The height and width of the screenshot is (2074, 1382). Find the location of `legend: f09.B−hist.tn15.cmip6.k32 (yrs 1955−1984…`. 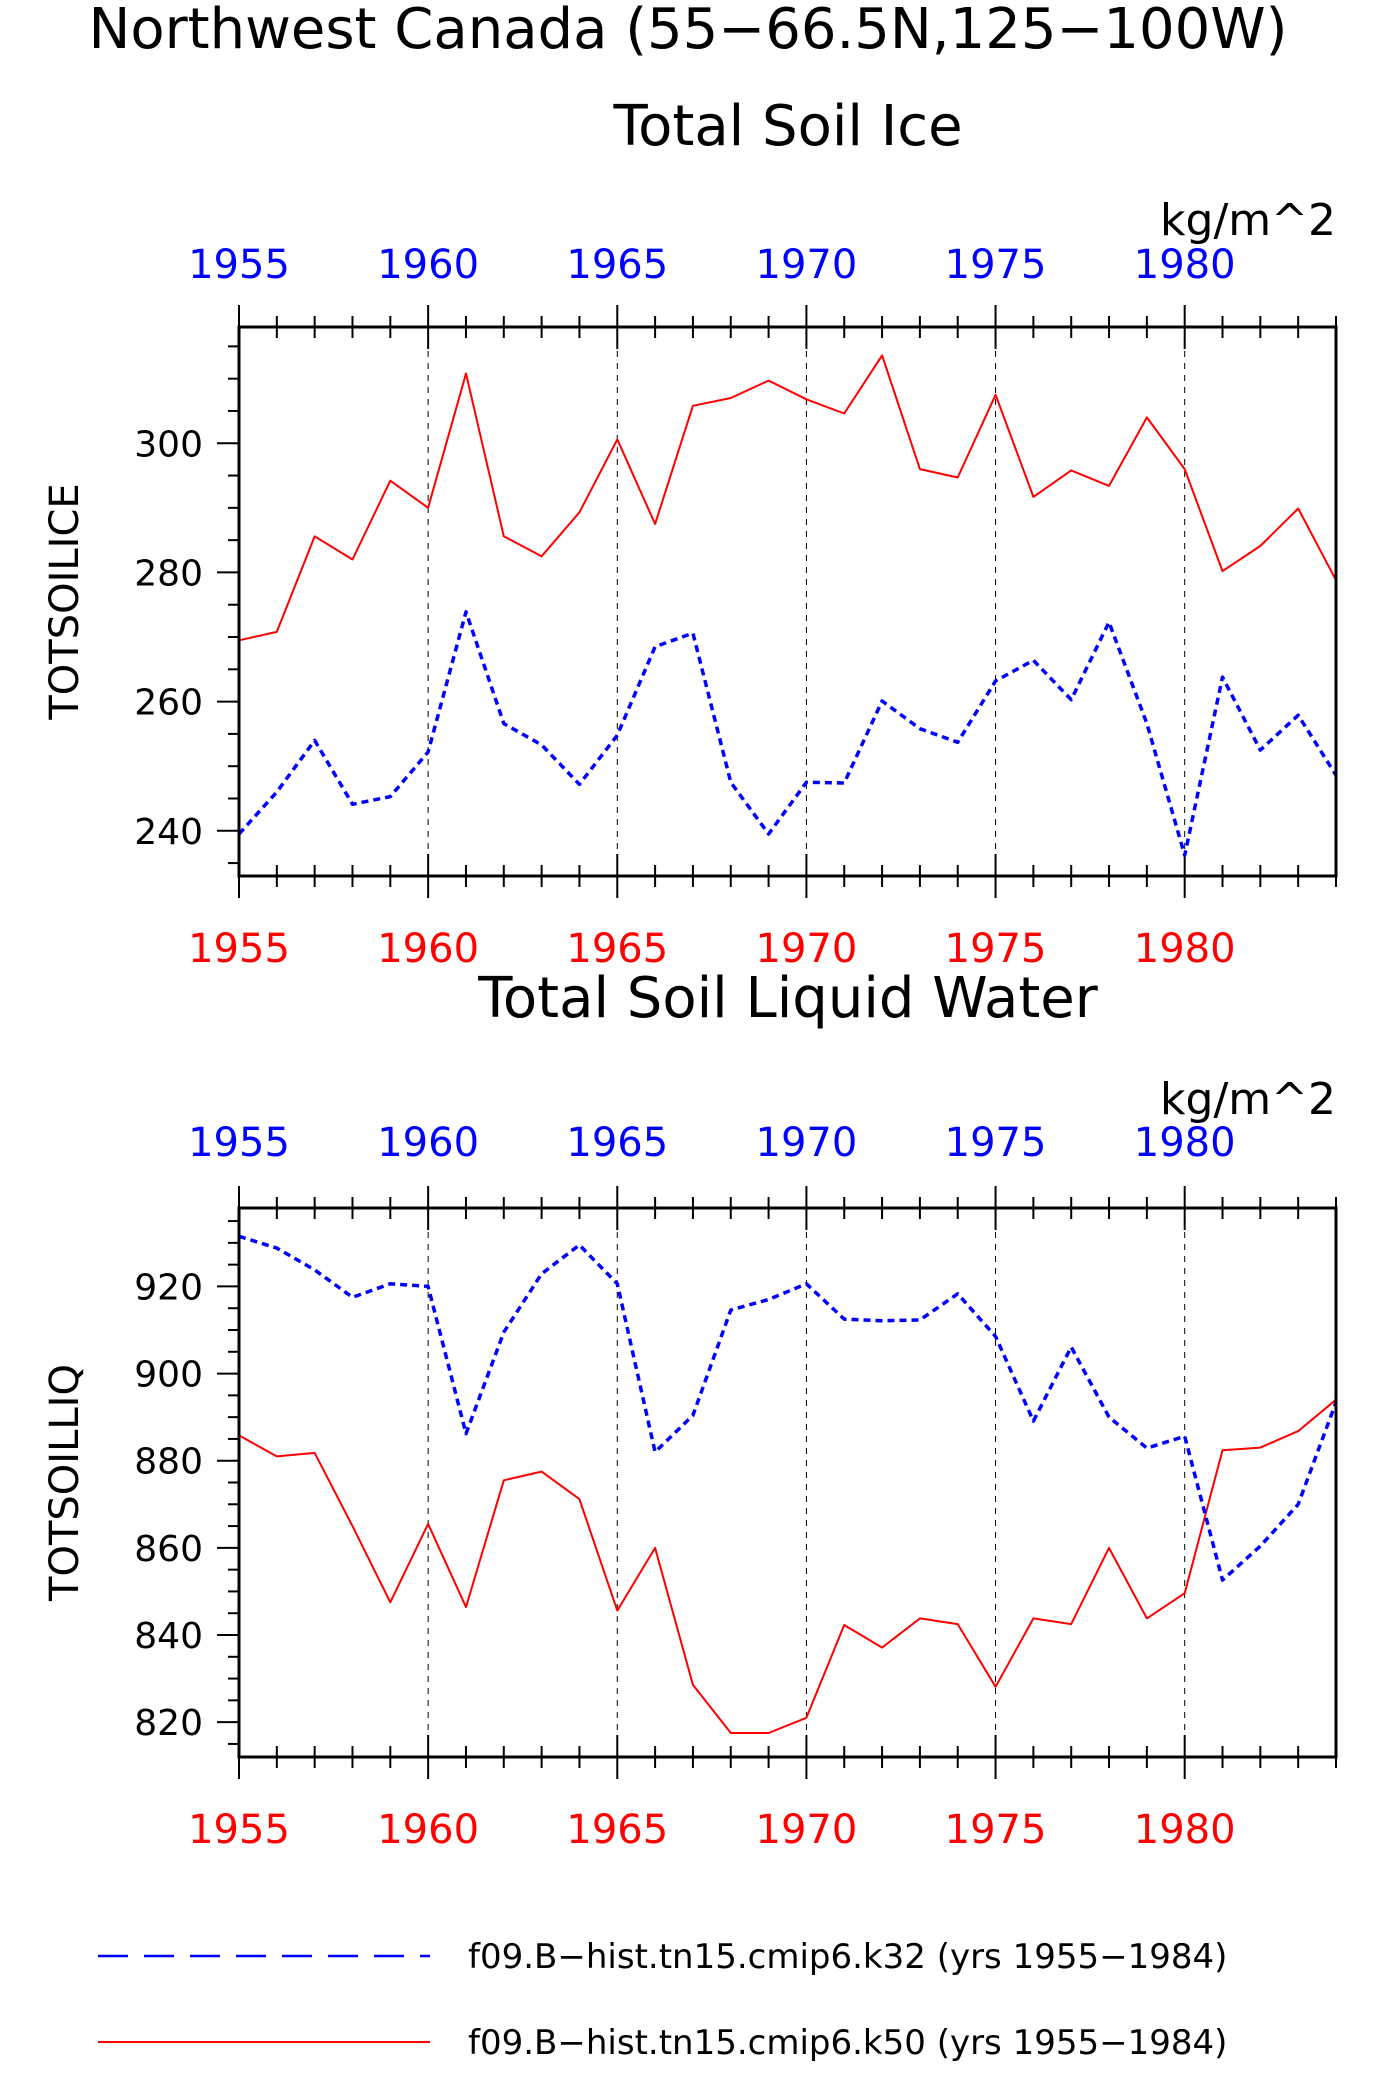

legend: f09.B−hist.tn15.cmip6.k32 (yrs 1955−1984… is located at coordinates (662, 2000).